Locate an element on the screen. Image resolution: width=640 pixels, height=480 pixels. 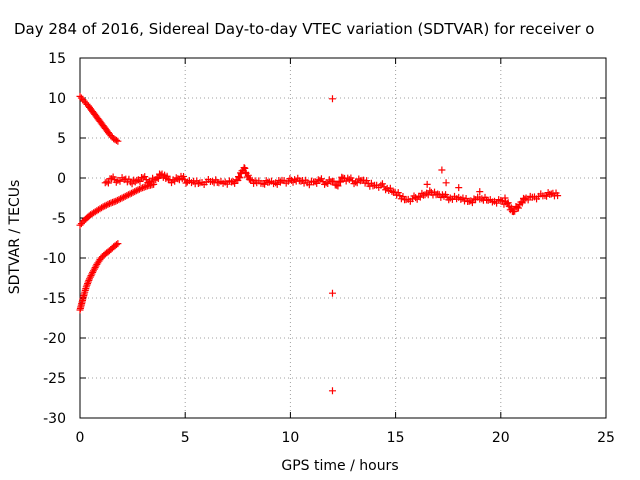
y-axis-label: SDTVAR / TECUs is located at coordinates (15, 237).